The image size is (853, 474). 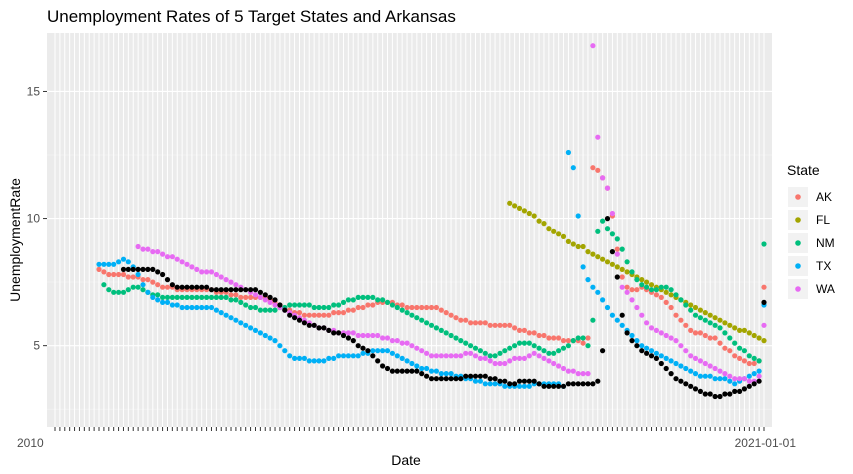 What do you see at coordinates (34, 91) in the screenshot?
I see `y-tick-label: 15` at bounding box center [34, 91].